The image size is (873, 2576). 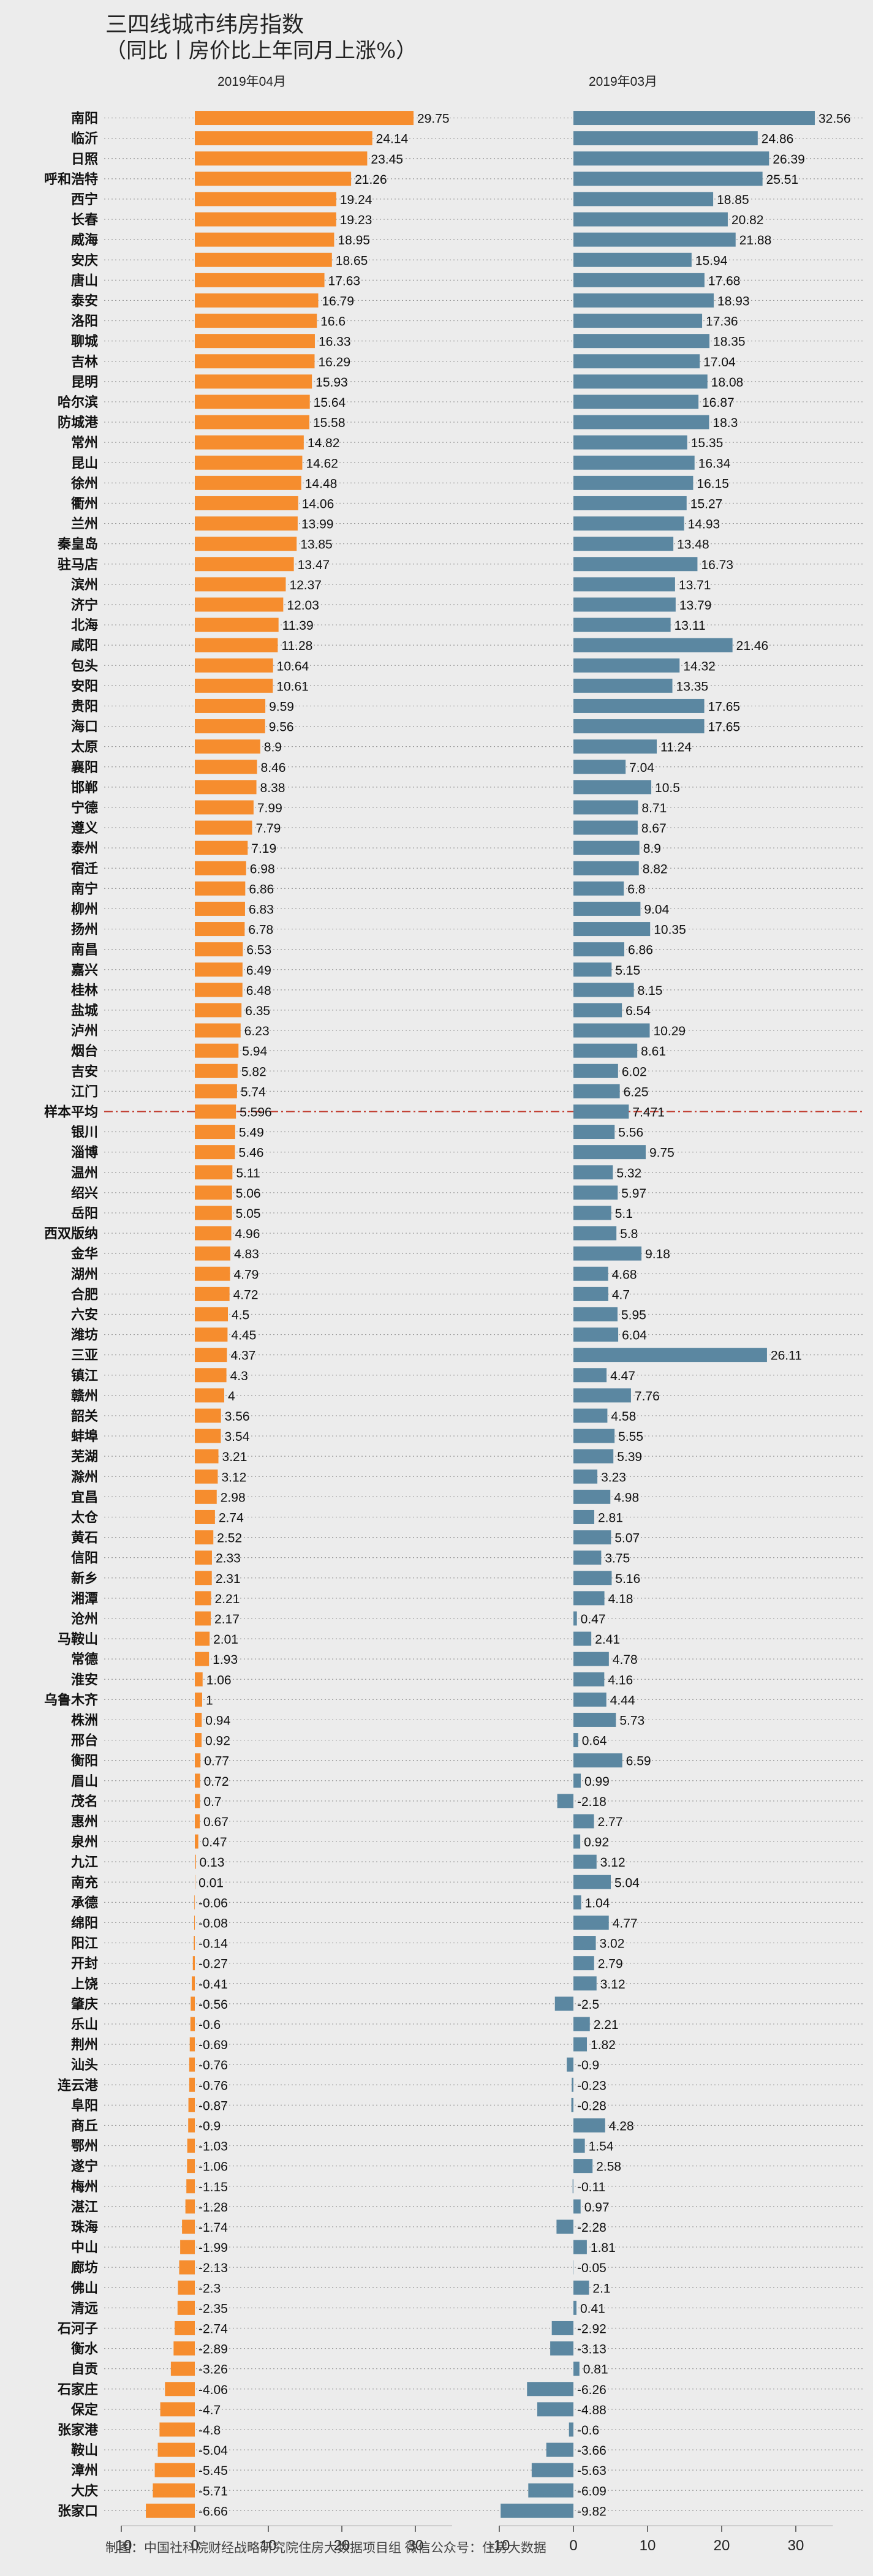 What do you see at coordinates (352, 261) in the screenshot?
I see `value-label-apr: 18.65` at bounding box center [352, 261].